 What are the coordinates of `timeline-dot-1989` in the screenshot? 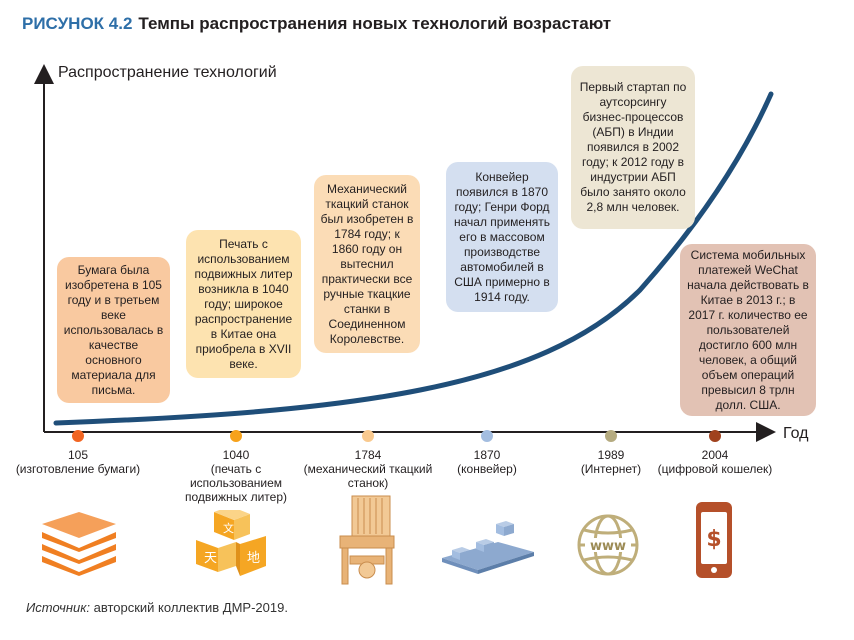 It's located at (611, 436).